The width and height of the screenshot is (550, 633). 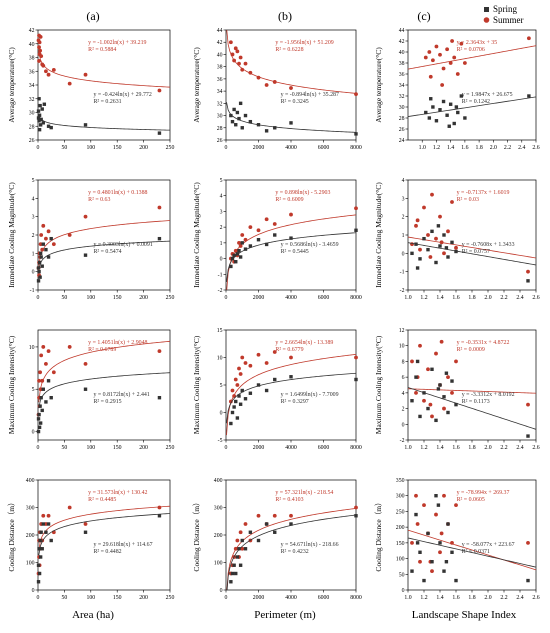 I want to click on fit-r2-summer: R² = 0.6779, so click(x=289, y=350).